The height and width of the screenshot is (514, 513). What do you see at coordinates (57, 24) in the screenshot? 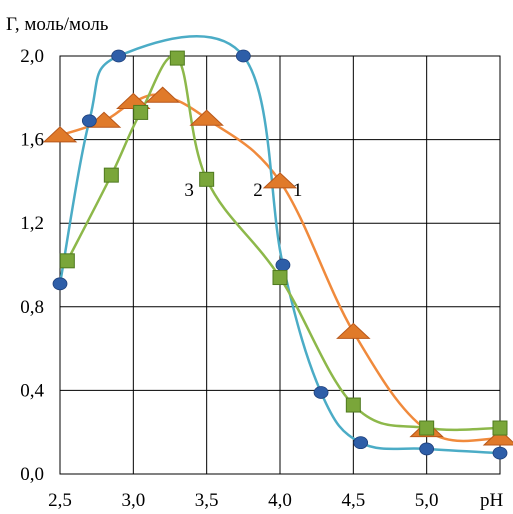
I see `y-axis-title: Г, моль/моль` at bounding box center [57, 24].